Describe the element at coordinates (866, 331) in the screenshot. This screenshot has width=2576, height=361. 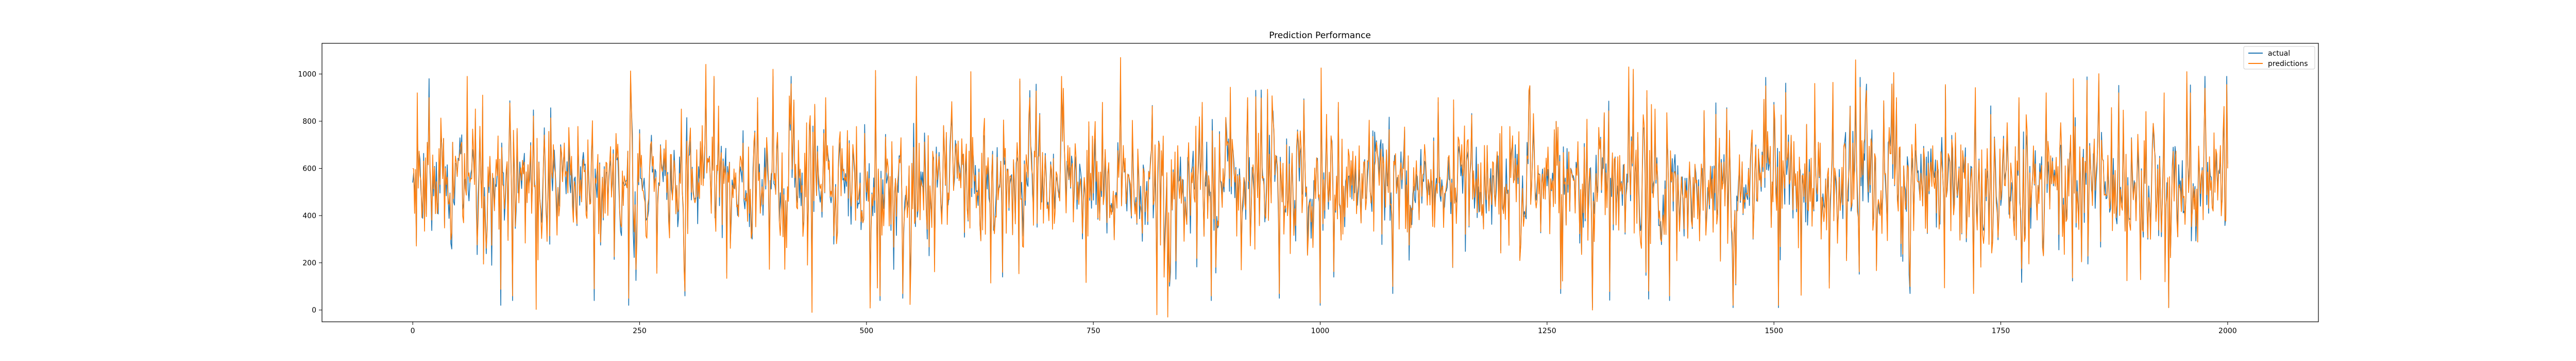
I see `x-tick-label: 500` at that location.